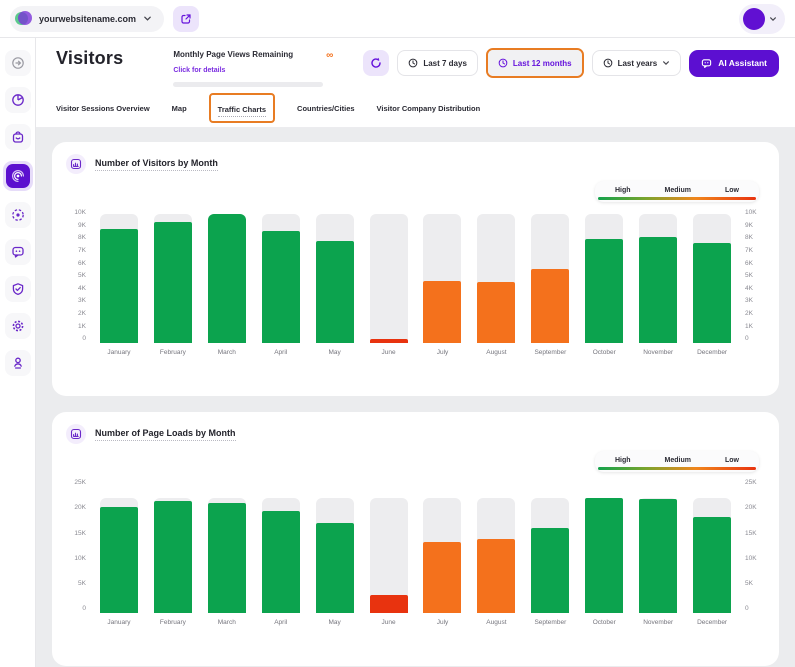 The image size is (795, 667). I want to click on sidebar-item-feedback, so click(17, 252).